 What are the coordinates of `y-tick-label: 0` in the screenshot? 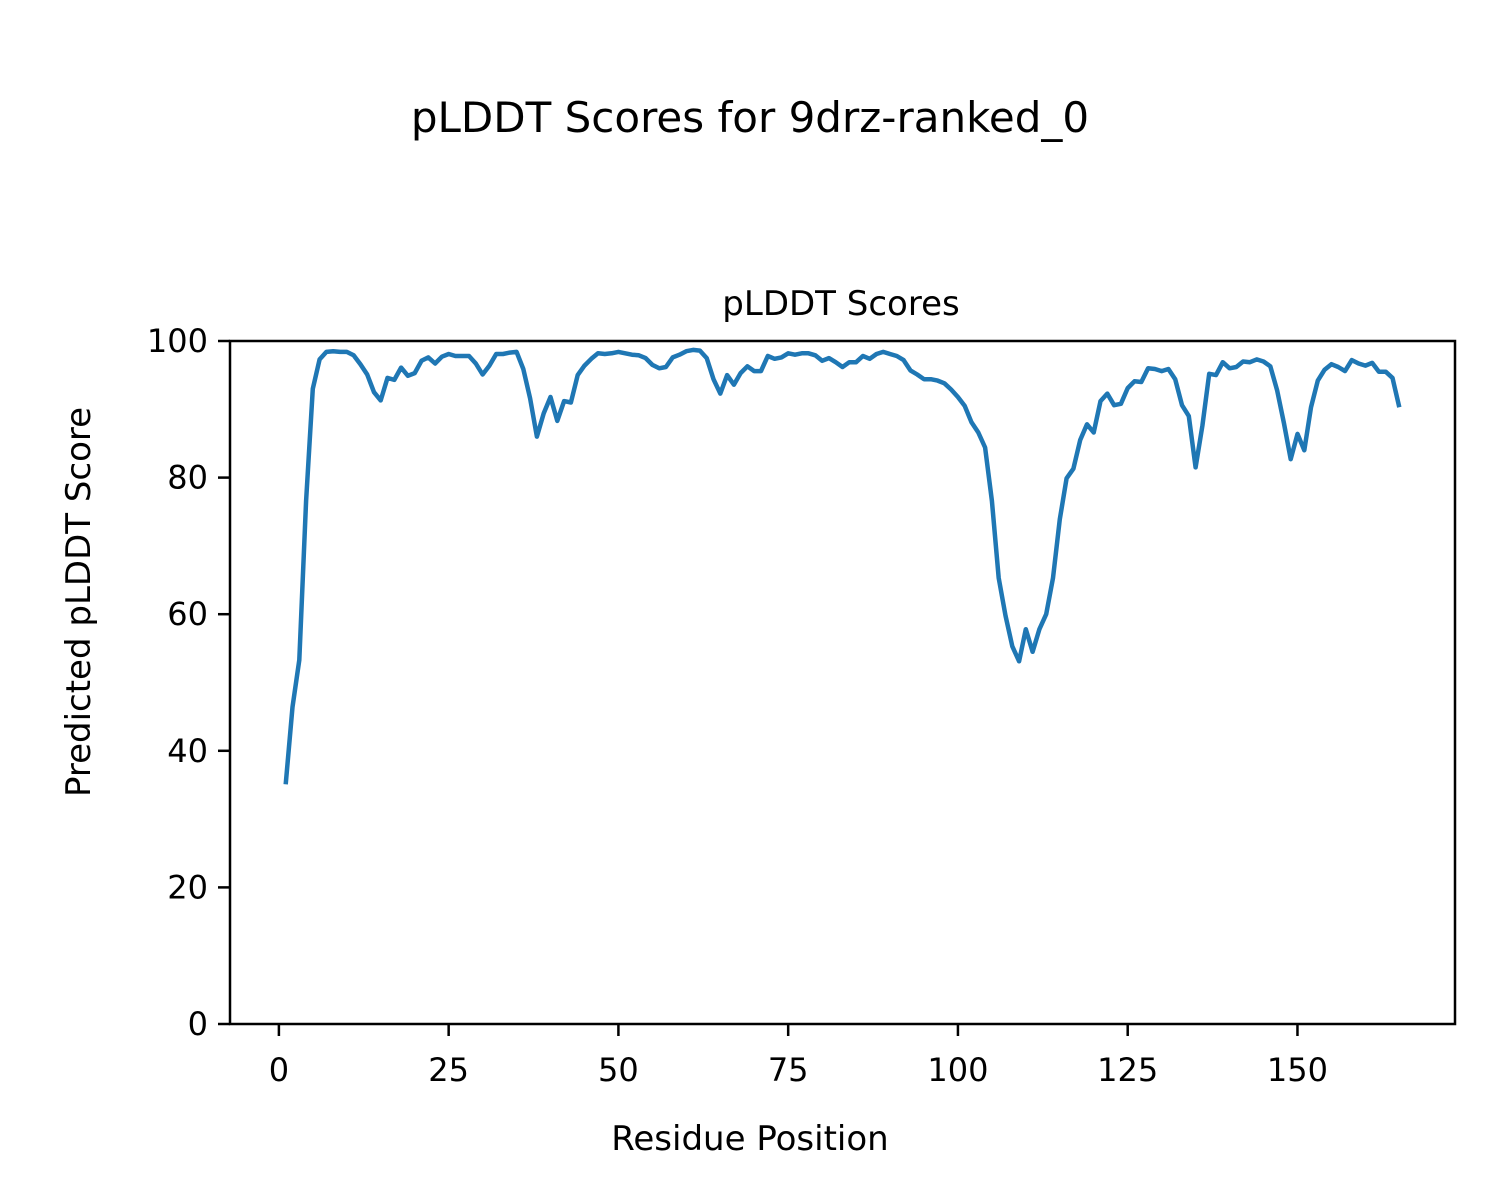 It's located at (198, 1024).